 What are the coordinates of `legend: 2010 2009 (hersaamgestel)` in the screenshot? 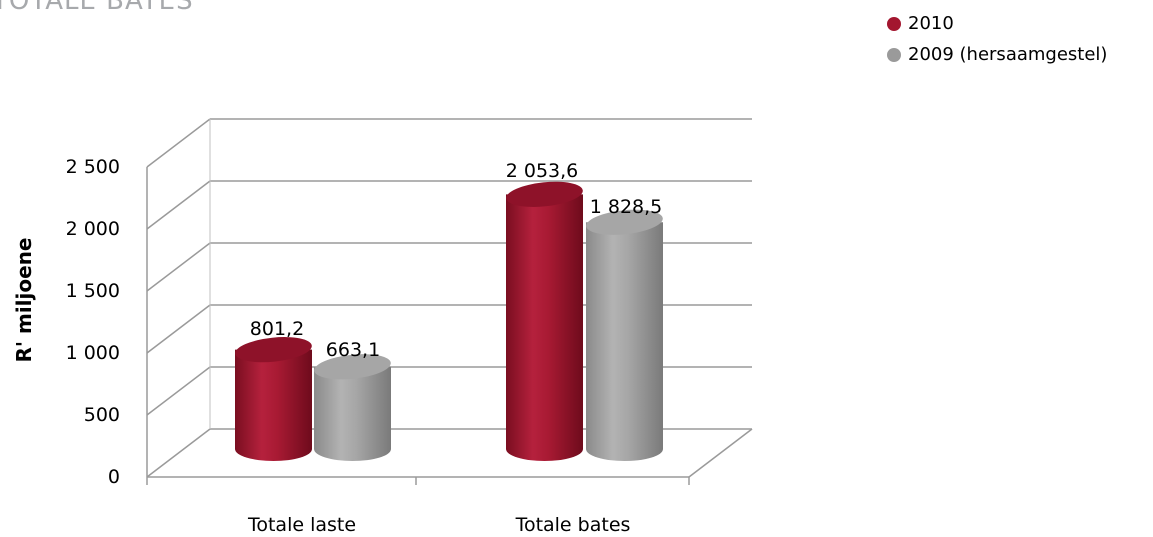 It's located at (997, 39).